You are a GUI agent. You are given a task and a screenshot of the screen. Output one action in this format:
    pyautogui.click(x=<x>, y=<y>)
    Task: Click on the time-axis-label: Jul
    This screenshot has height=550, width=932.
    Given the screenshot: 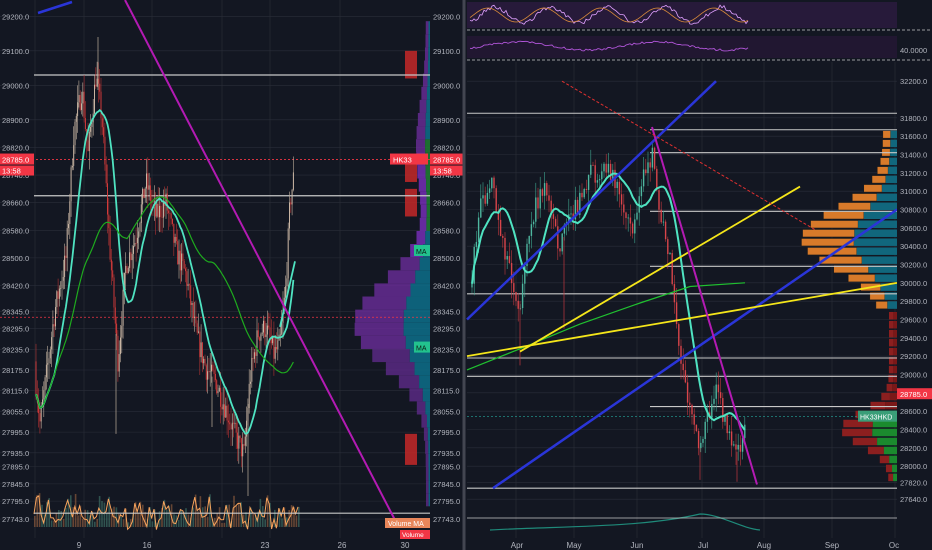 What is the action you would take?
    pyautogui.click(x=703, y=545)
    